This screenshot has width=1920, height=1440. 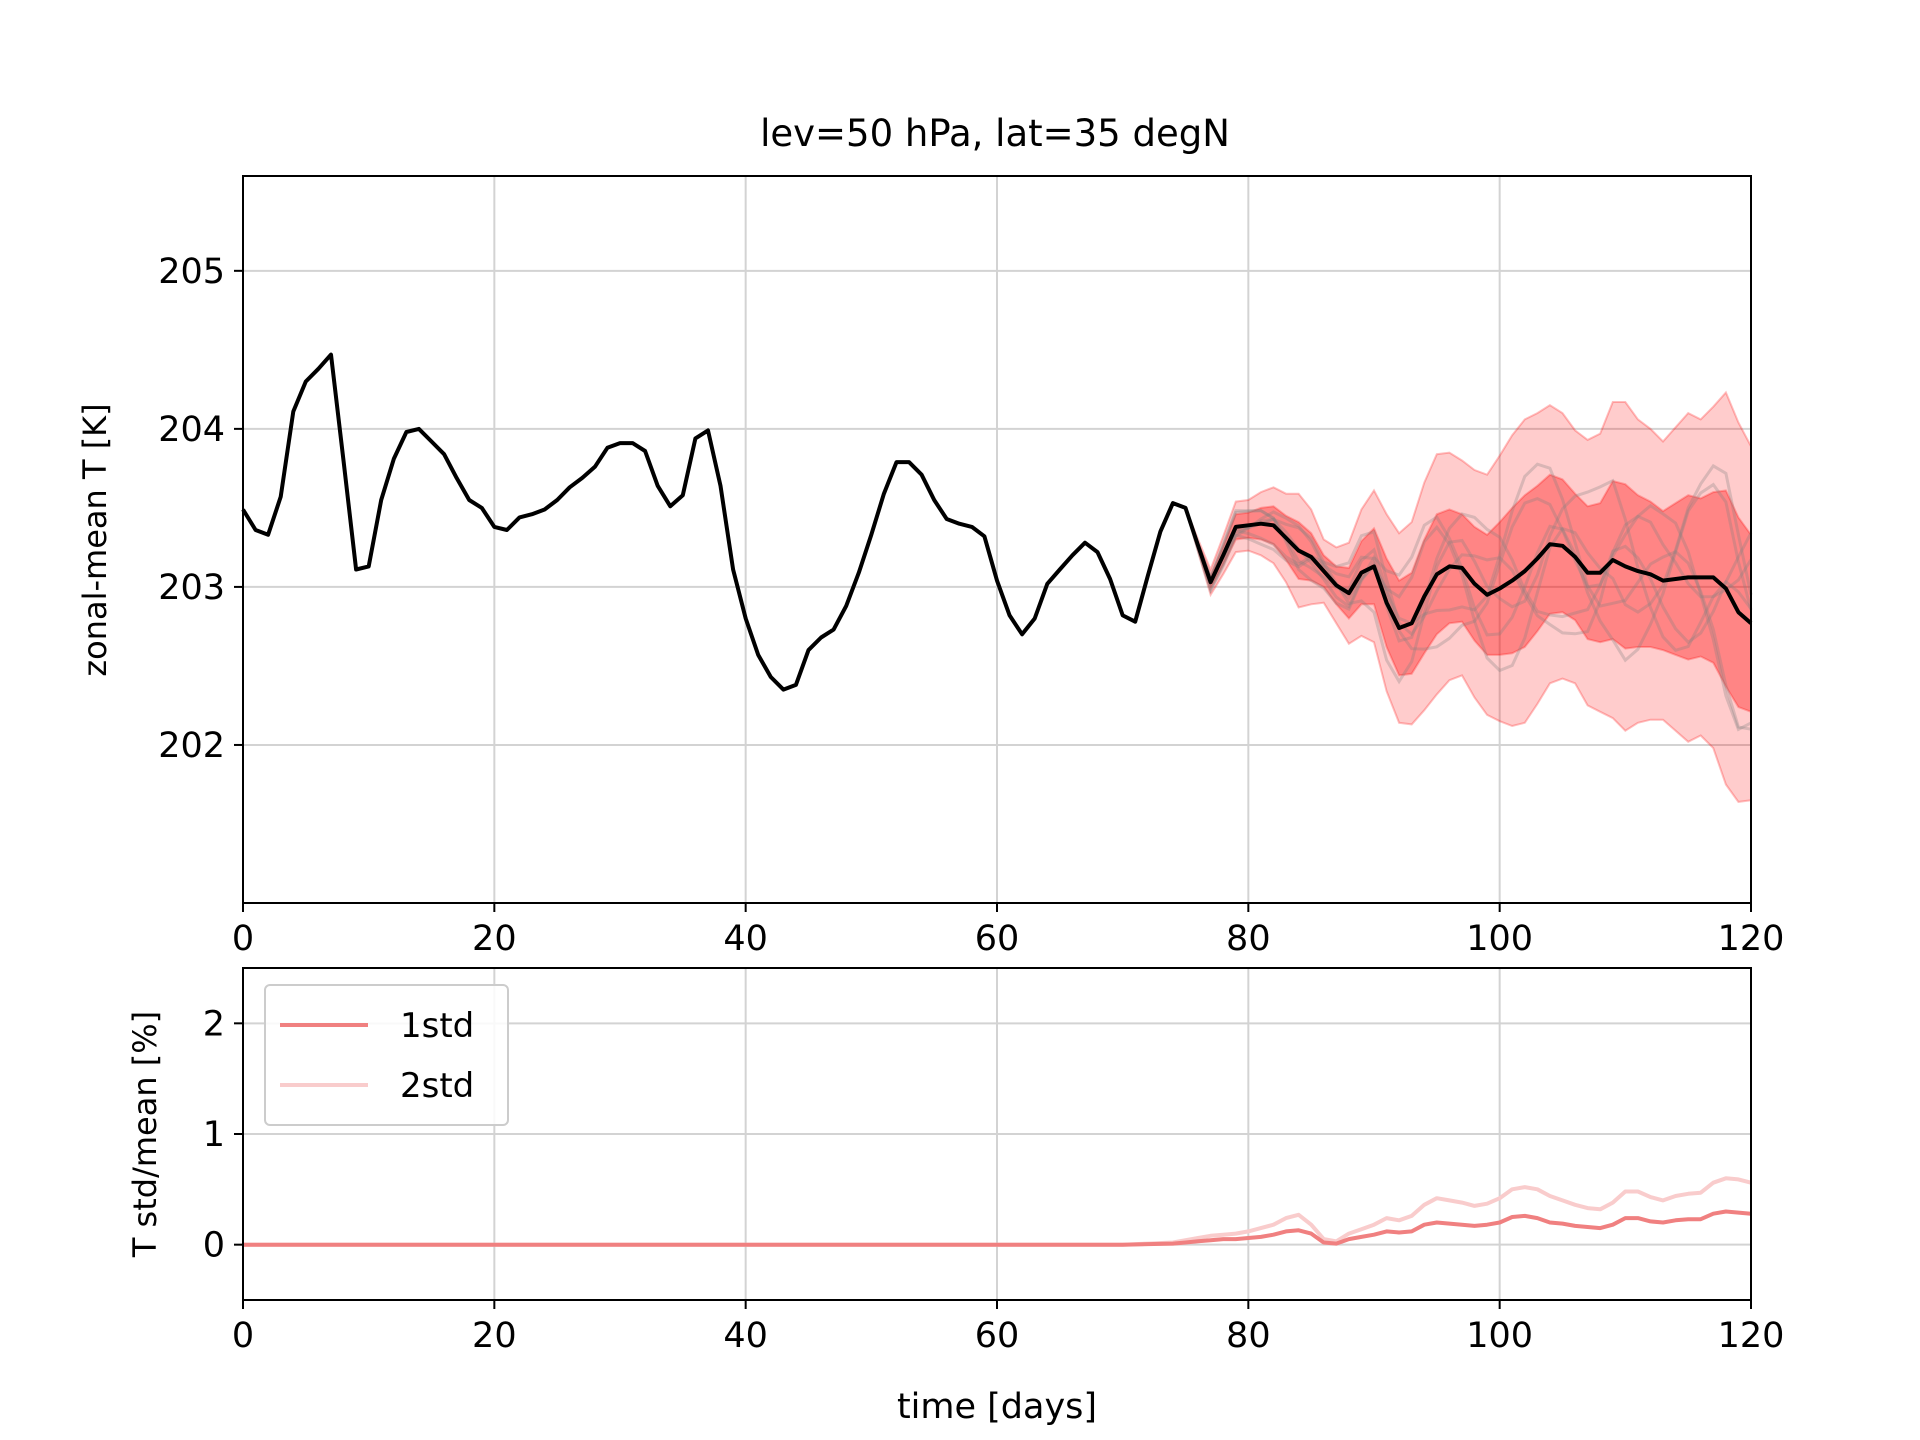 I want to click on bottom-chart-x-tick-label: 40, so click(x=745, y=1336).